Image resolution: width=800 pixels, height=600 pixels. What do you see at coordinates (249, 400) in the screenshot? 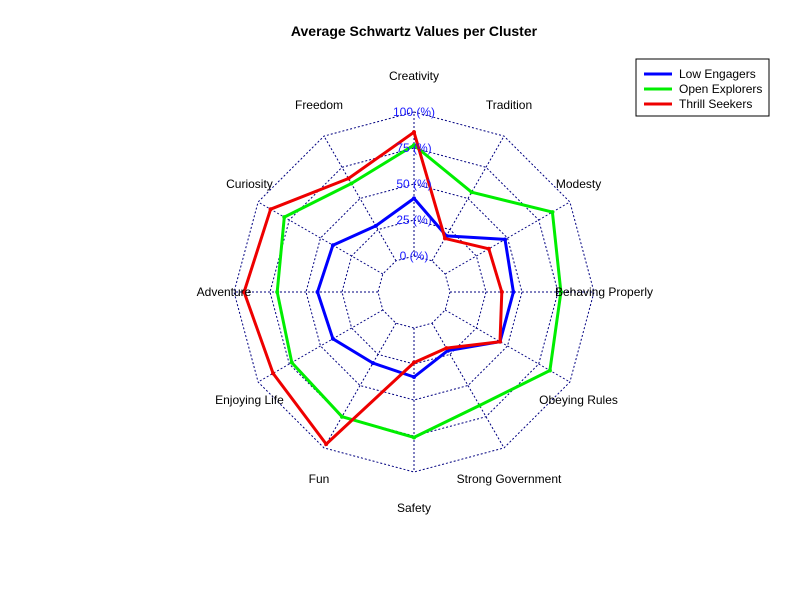
I see `axis-label-enjoying-life: Enjoying Life` at bounding box center [249, 400].